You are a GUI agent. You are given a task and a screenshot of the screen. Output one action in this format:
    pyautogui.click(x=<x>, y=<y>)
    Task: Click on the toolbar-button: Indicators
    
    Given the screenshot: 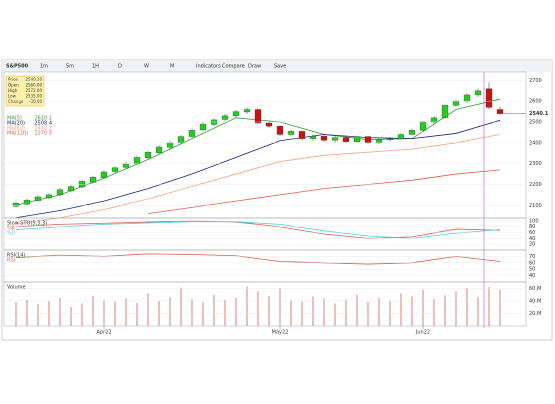 What is the action you would take?
    pyautogui.click(x=208, y=67)
    